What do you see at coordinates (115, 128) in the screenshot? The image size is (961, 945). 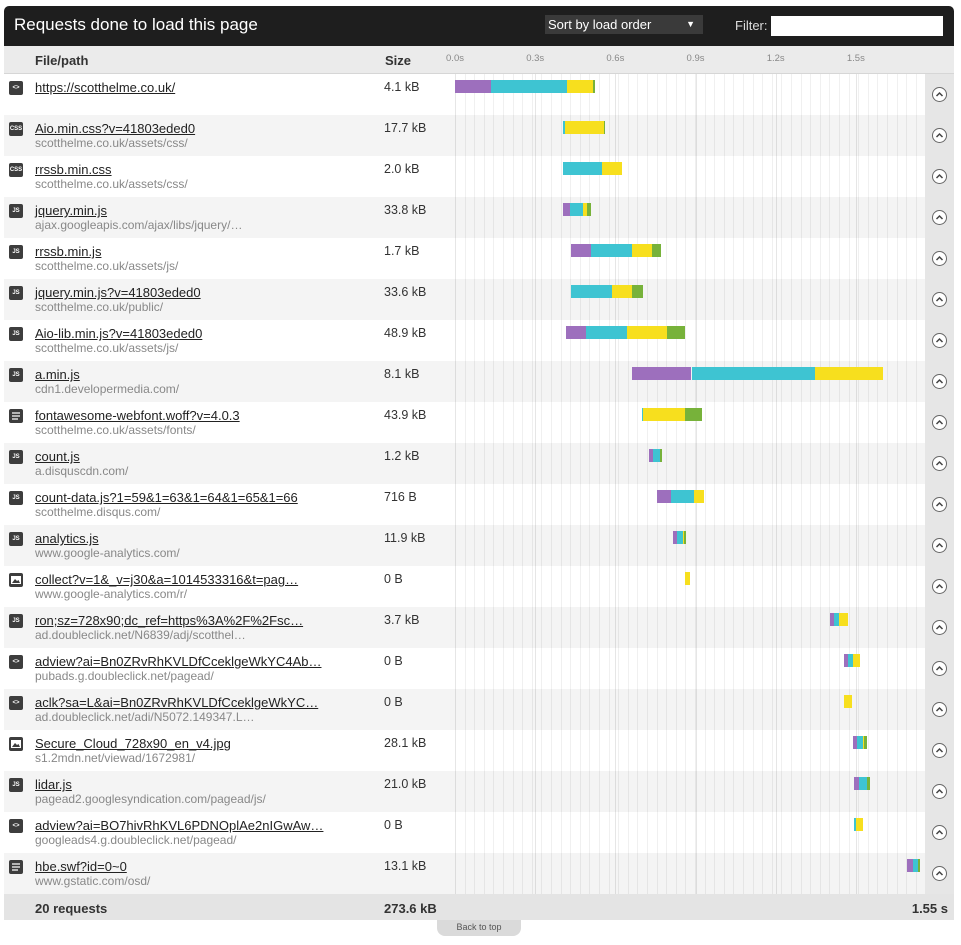 I see `file-name: Aio.min.css?v=41803eded0` at bounding box center [115, 128].